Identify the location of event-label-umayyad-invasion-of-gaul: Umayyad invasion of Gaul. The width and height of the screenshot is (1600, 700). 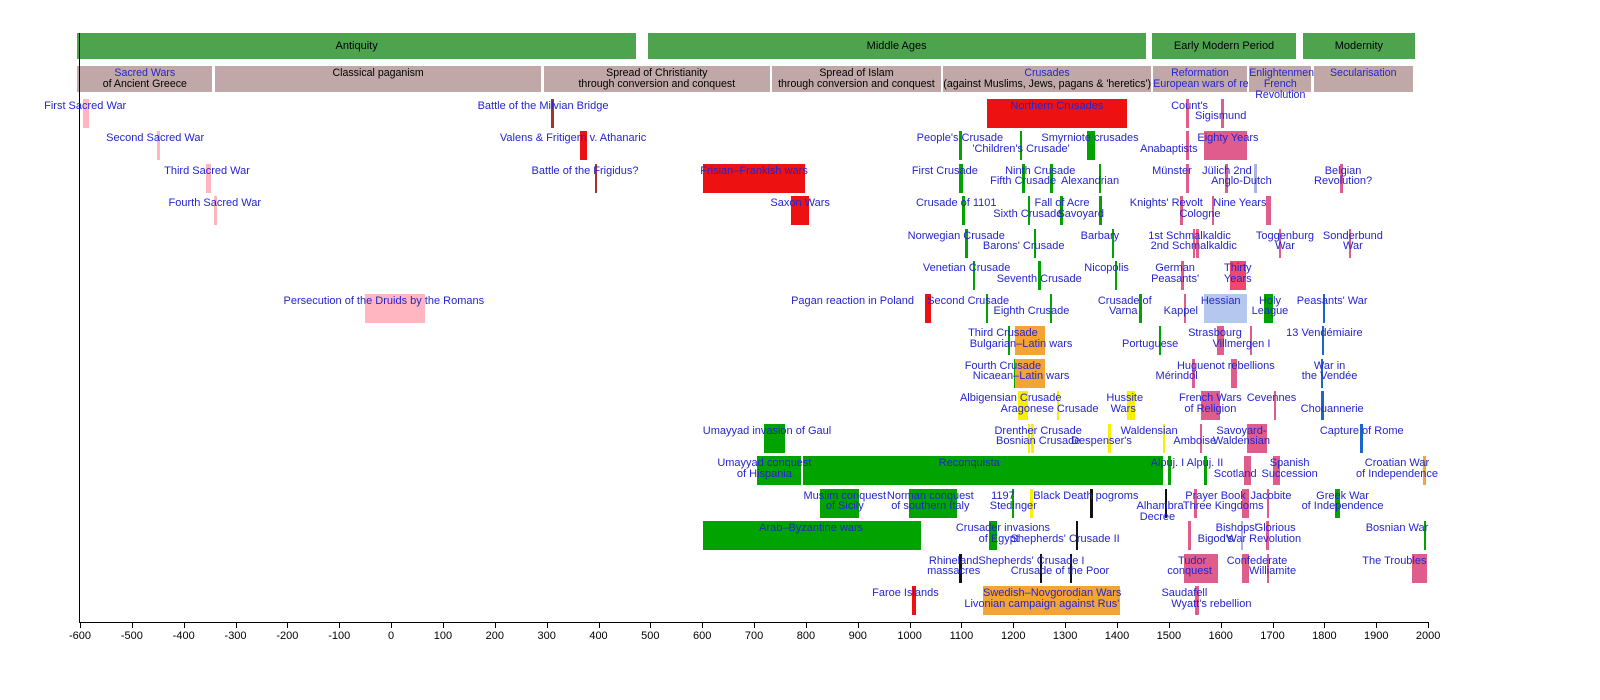
(767, 430).